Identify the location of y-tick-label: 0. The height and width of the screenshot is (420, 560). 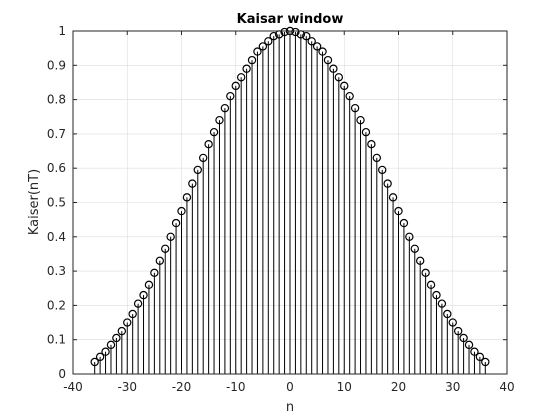
(62, 374).